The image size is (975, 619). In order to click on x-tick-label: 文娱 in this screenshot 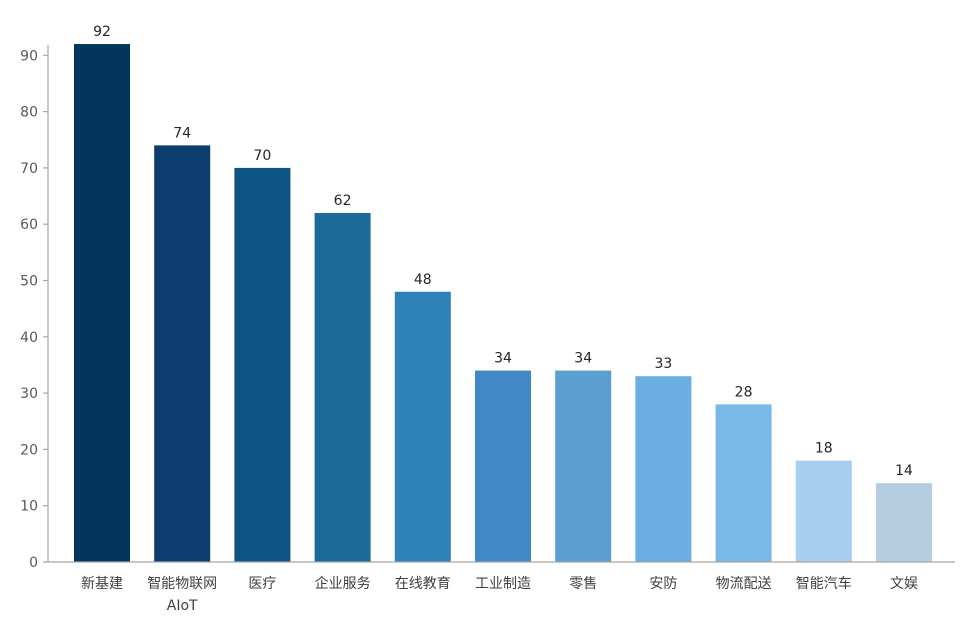, I will do `click(904, 584)`.